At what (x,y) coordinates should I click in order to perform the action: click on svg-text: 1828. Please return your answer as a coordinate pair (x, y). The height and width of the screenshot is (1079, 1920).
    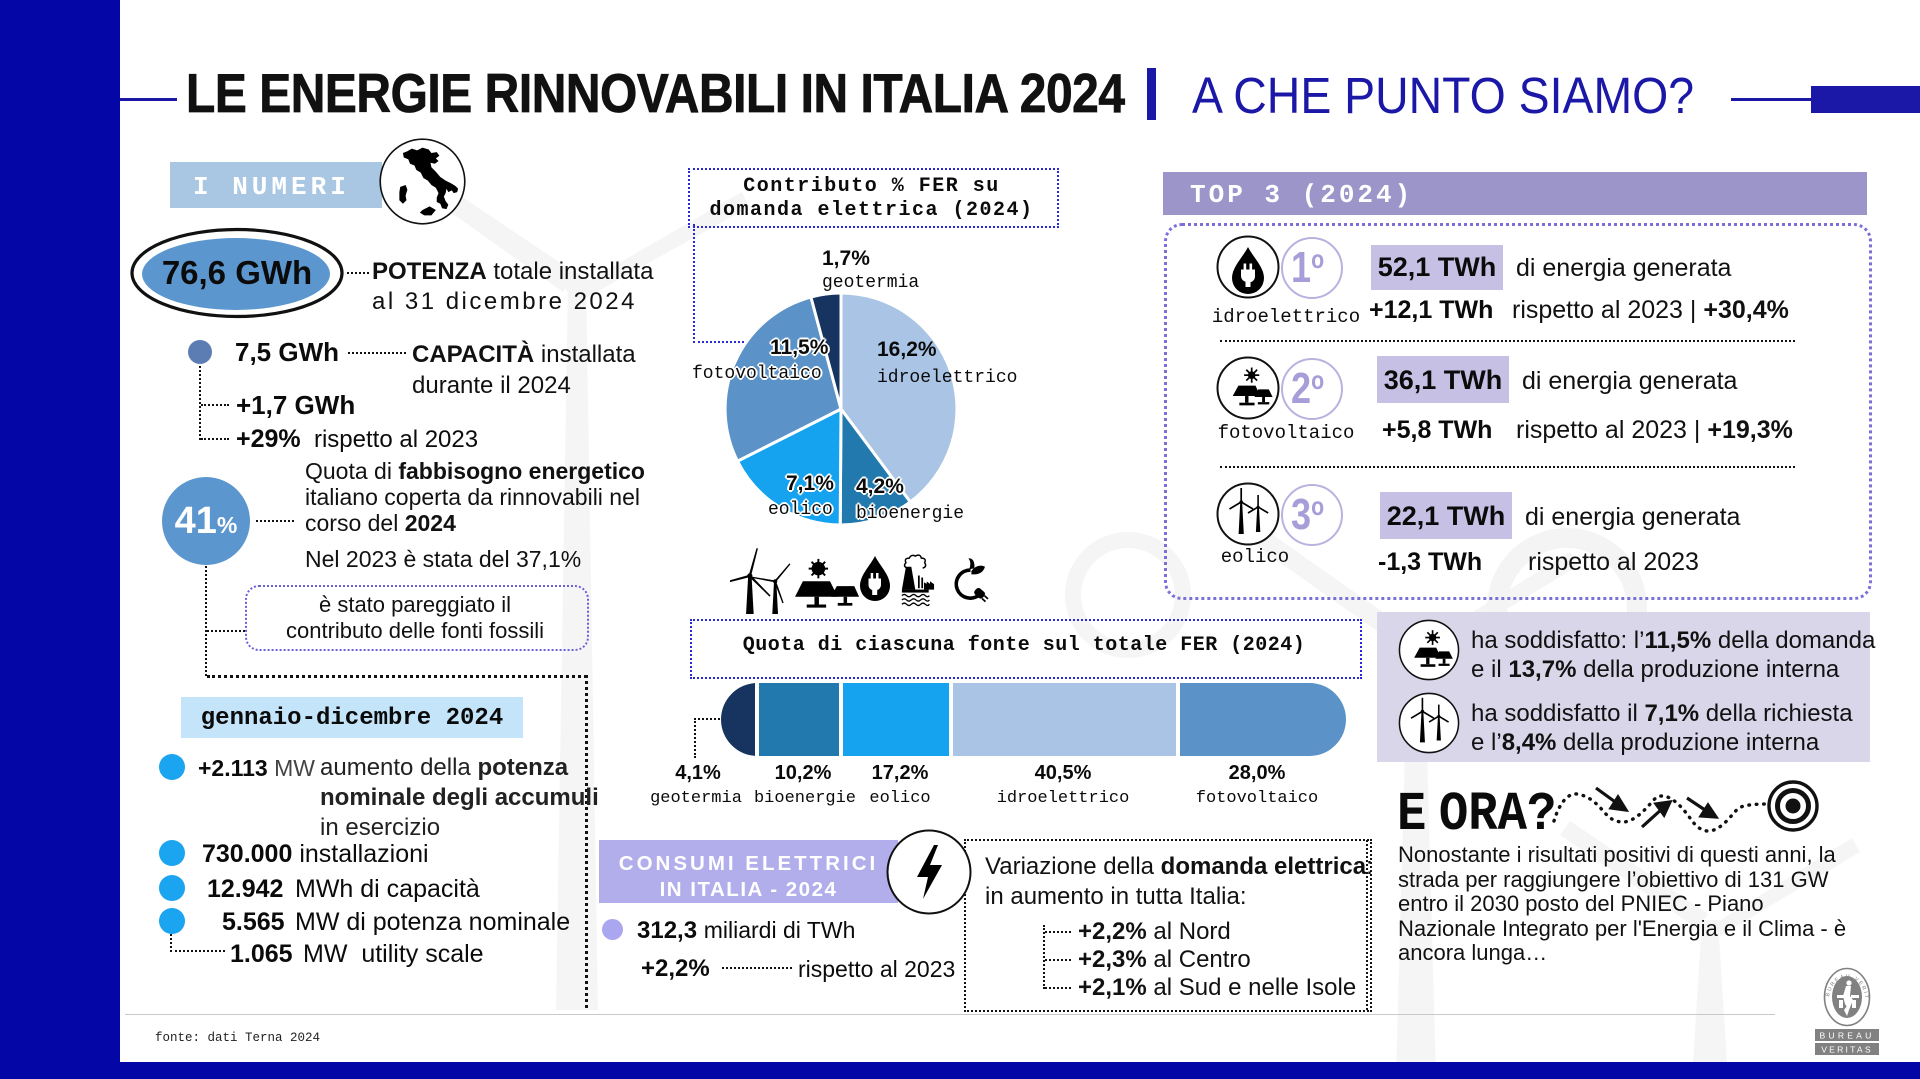
    Looking at the image, I should click on (1847, 1022).